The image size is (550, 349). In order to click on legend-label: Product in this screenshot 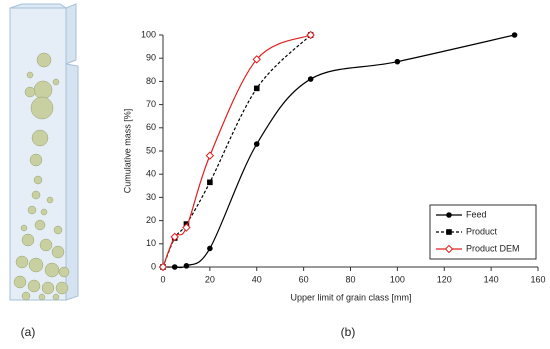, I will do `click(482, 231)`.